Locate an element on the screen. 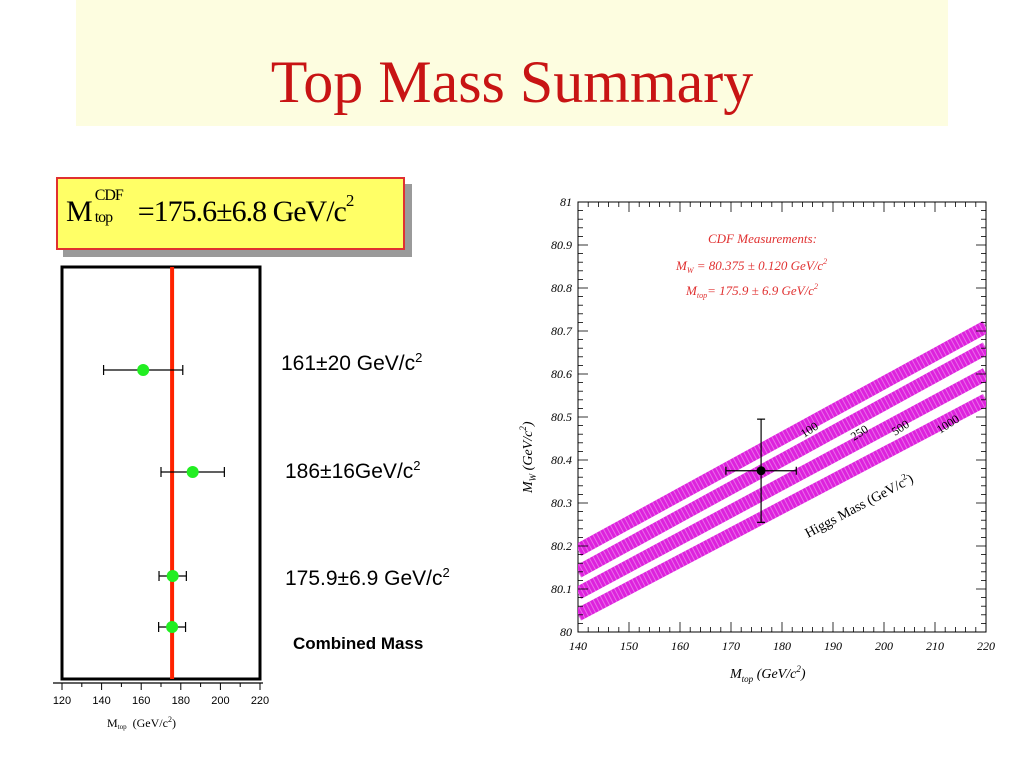  right-y-tick-label: 80.1 is located at coordinates (561, 589).